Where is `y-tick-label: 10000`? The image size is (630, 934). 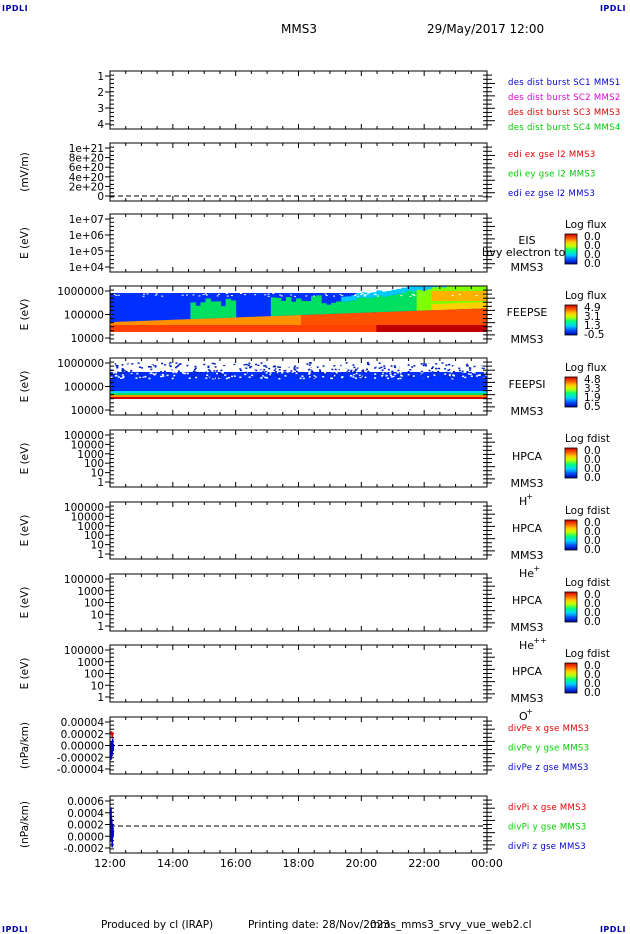
y-tick-label: 10000 is located at coordinates (87, 445).